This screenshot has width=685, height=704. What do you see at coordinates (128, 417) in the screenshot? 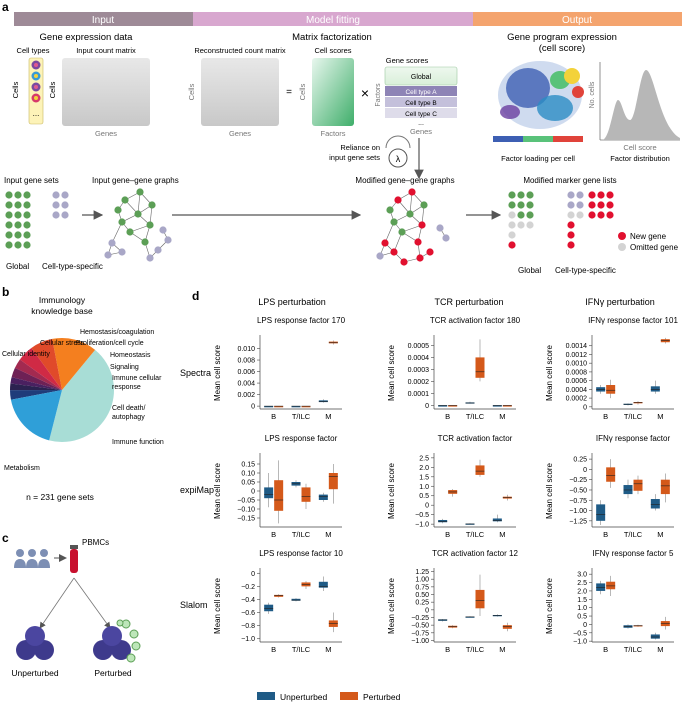
I see `pie-slice-label: autophagy` at bounding box center [128, 417].